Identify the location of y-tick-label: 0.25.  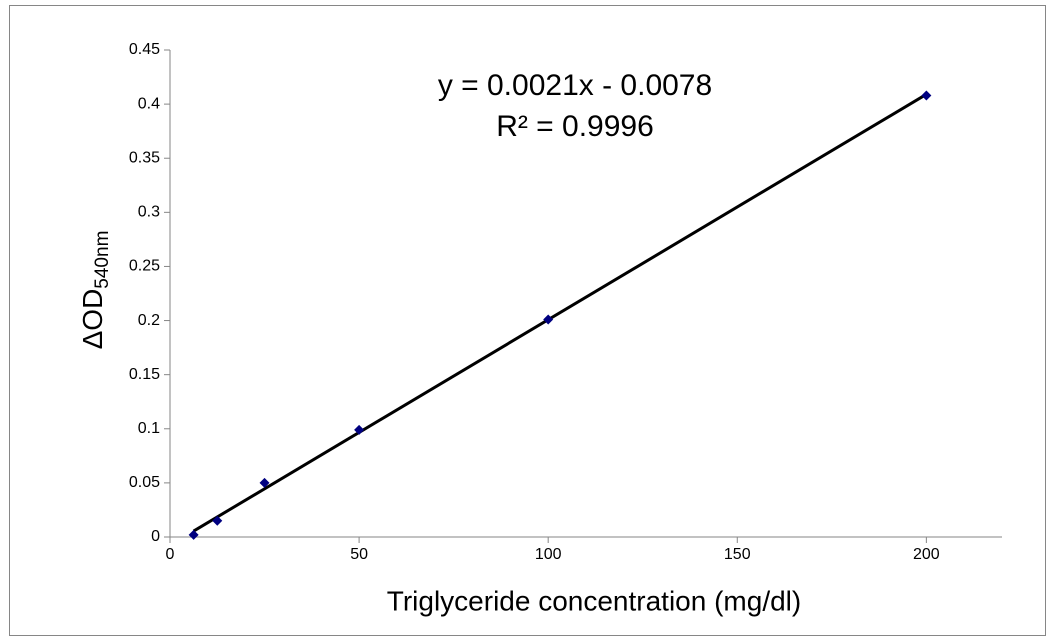
(144, 266).